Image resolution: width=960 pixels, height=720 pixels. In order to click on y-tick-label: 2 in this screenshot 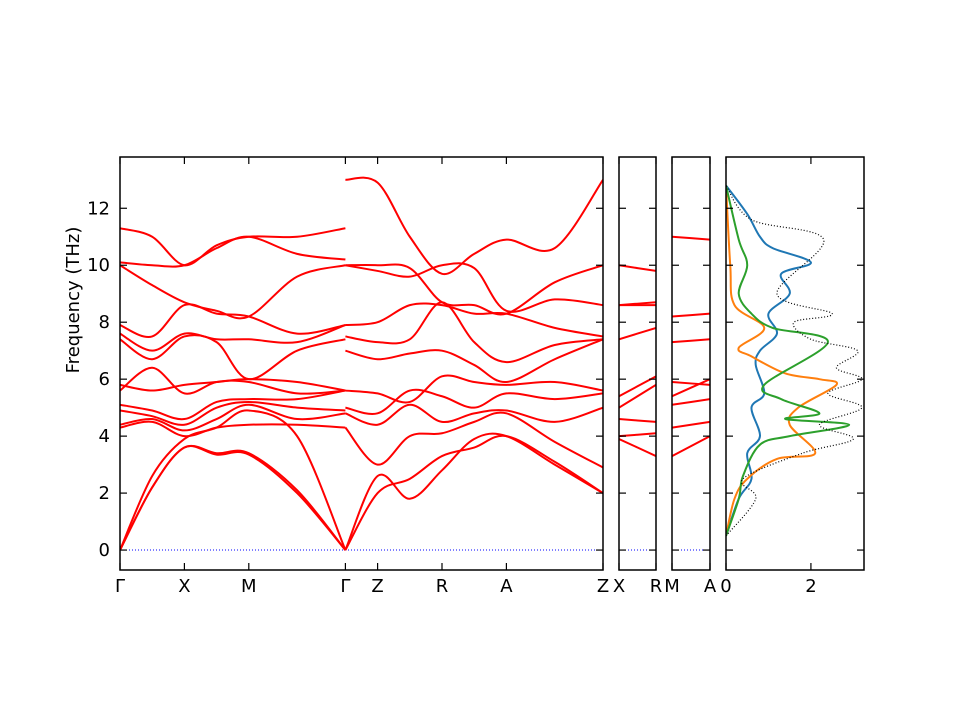, I will do `click(104, 493)`.